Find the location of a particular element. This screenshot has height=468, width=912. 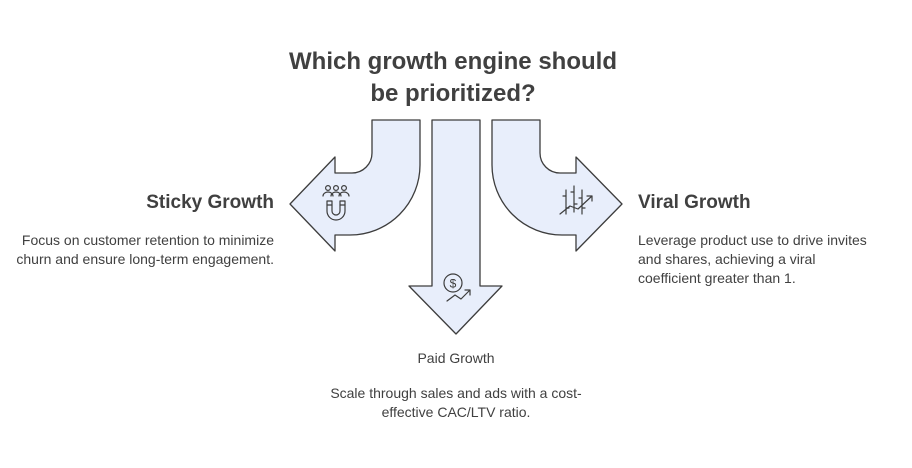

sticky-growth-heading: Sticky Growth is located at coordinates (210, 202).